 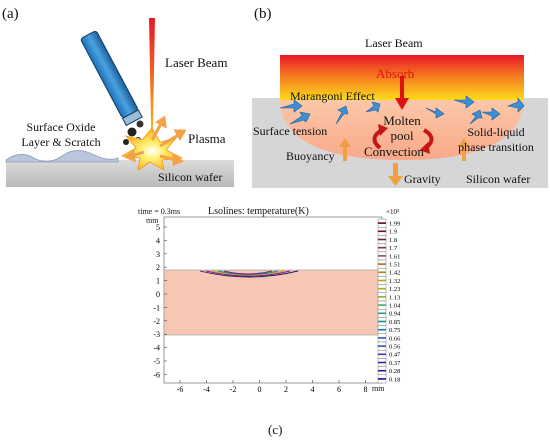 I want to click on y-tick-label: 3, so click(x=158, y=254).